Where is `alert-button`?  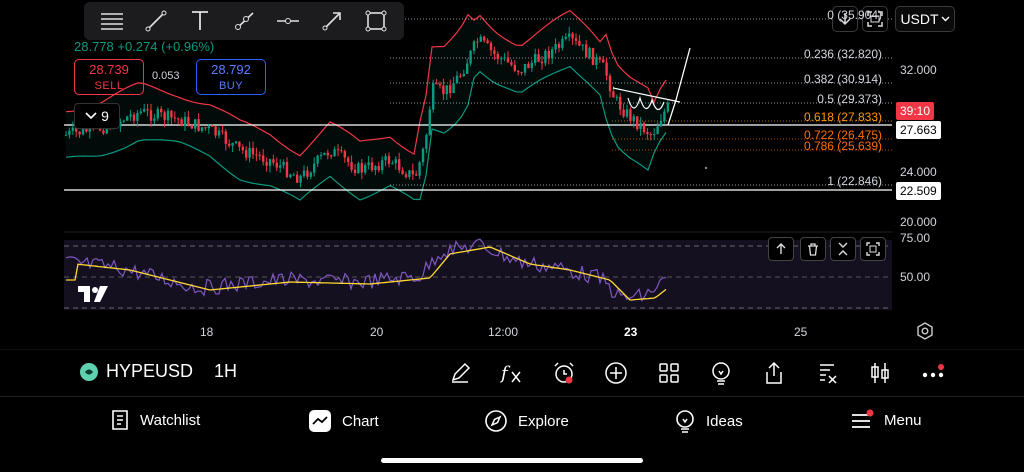
alert-button is located at coordinates (564, 373).